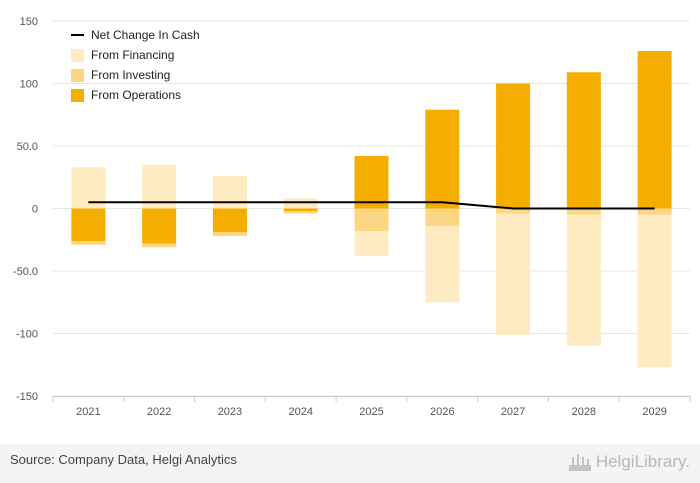  What do you see at coordinates (654, 130) in the screenshot?
I see `bar-from-operations-2029` at bounding box center [654, 130].